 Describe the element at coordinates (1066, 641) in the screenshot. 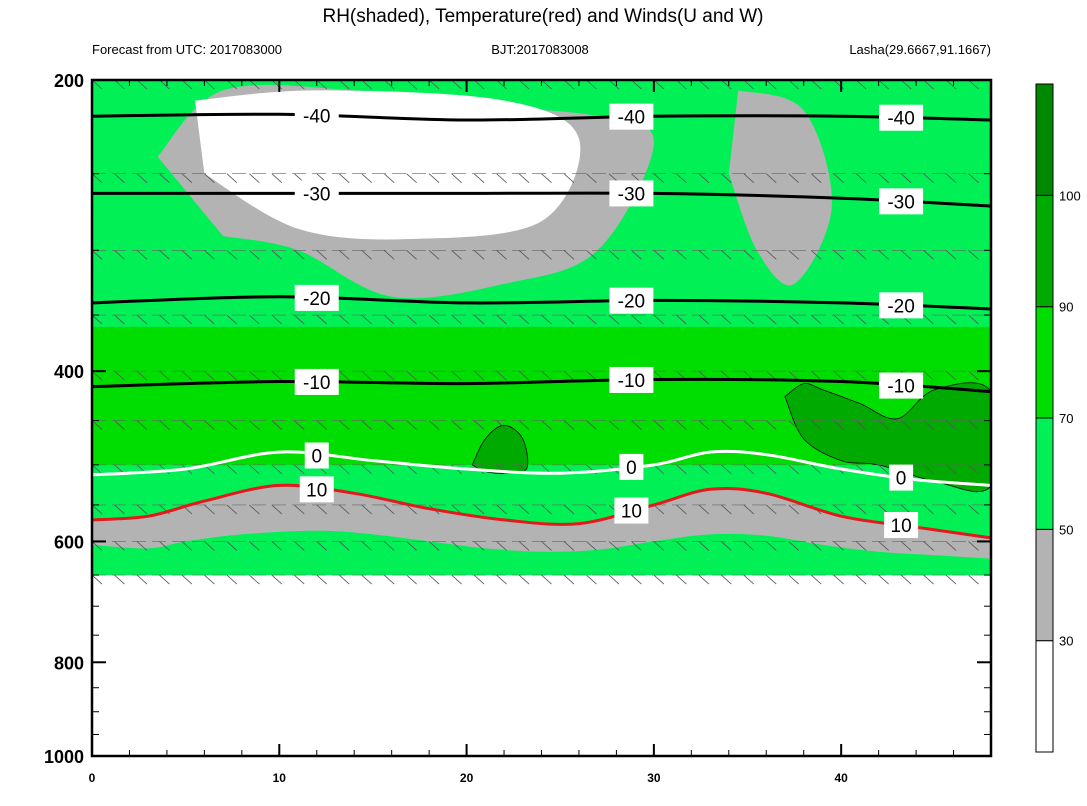

I see `colorbar-tick-label: 30` at that location.